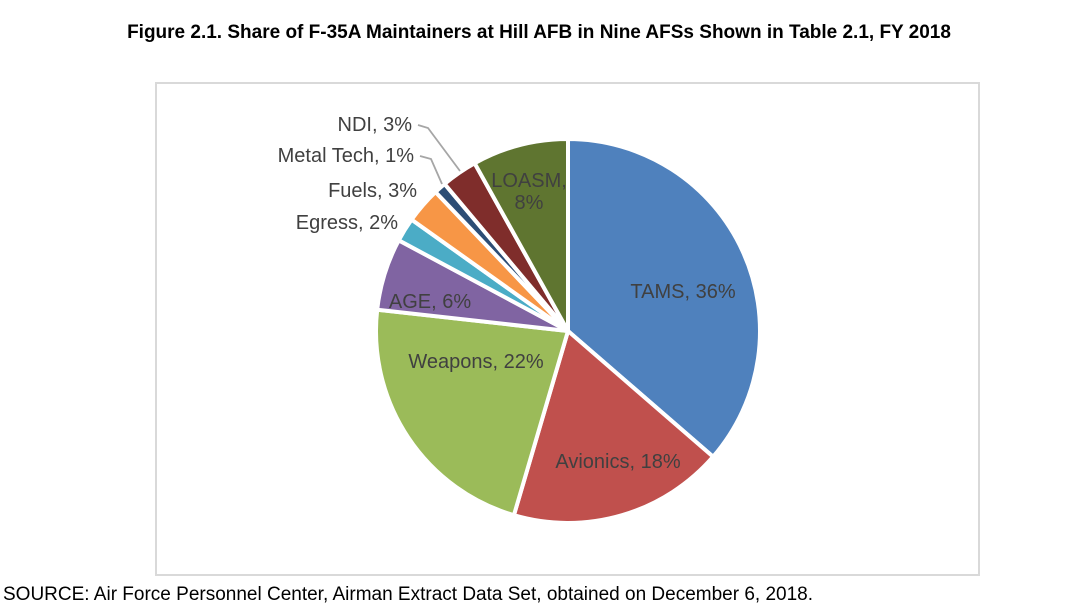 The height and width of the screenshot is (614, 1078). What do you see at coordinates (475, 362) in the screenshot?
I see `slice-label-weapons: Weapons, 22%` at bounding box center [475, 362].